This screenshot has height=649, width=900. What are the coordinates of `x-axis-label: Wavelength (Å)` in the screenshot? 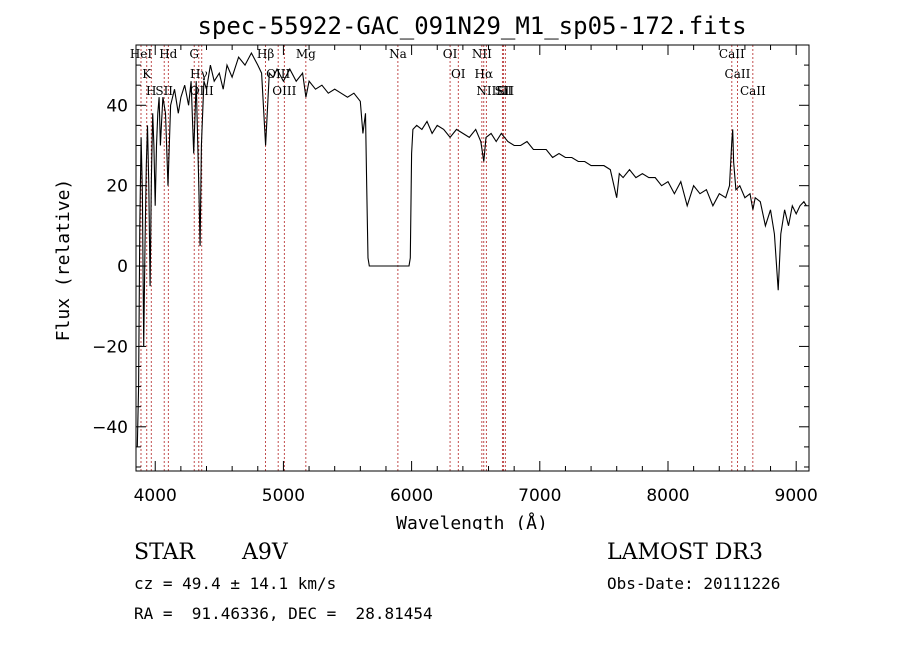 It's located at (472, 521).